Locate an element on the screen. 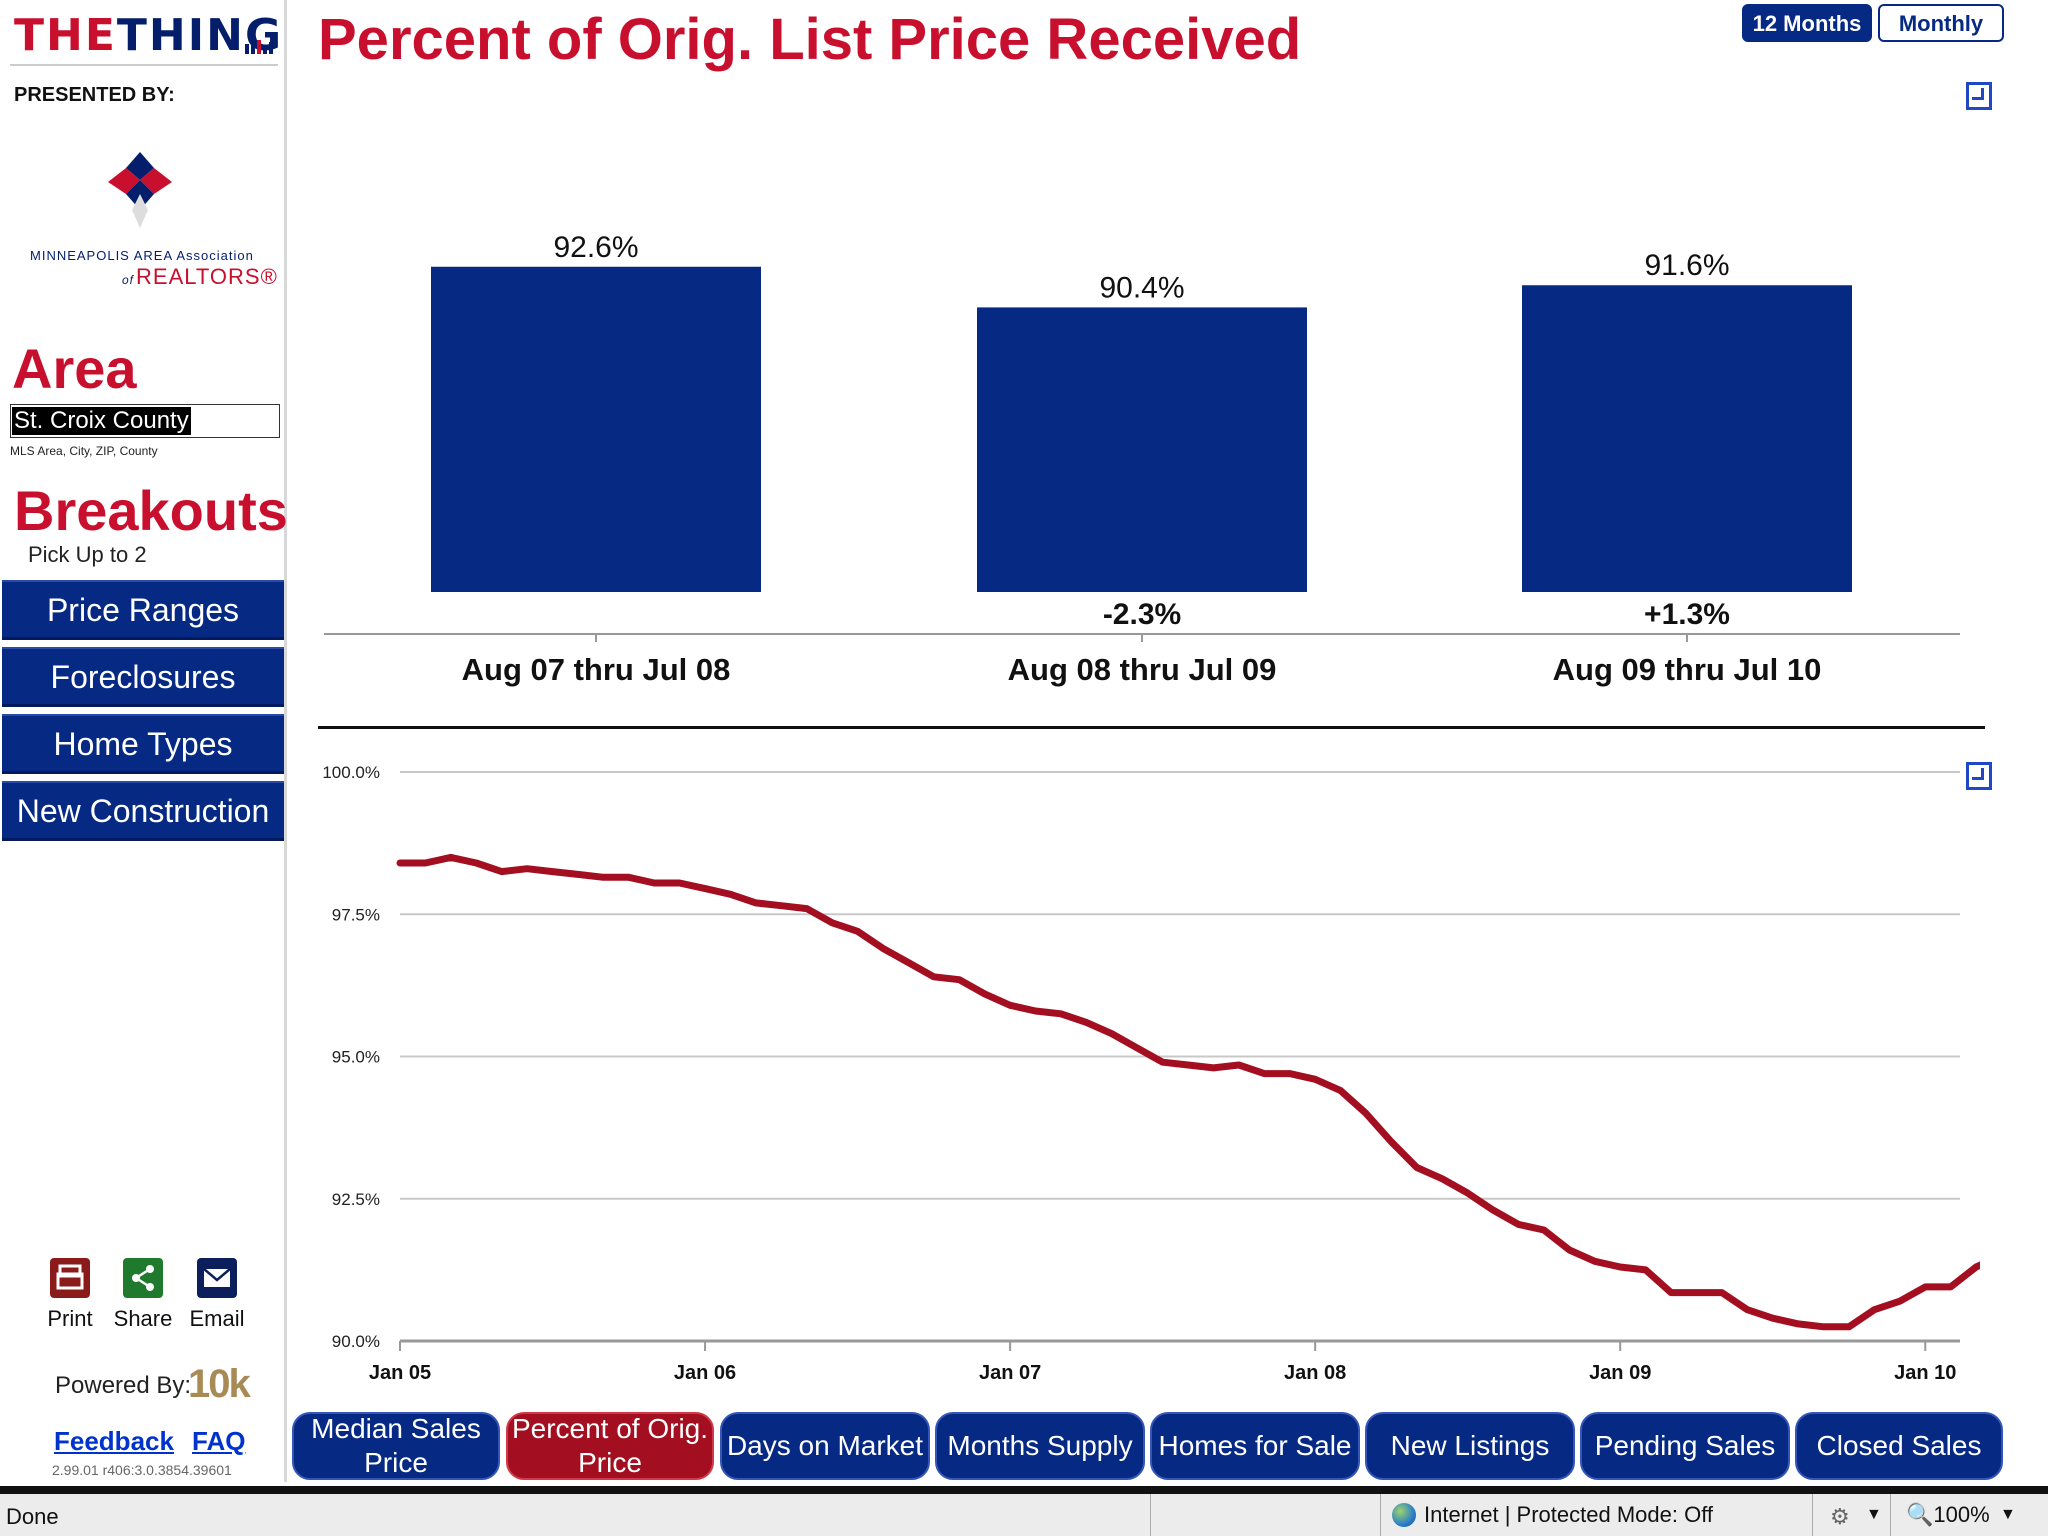  10k-logo: 10k is located at coordinates (219, 1384).